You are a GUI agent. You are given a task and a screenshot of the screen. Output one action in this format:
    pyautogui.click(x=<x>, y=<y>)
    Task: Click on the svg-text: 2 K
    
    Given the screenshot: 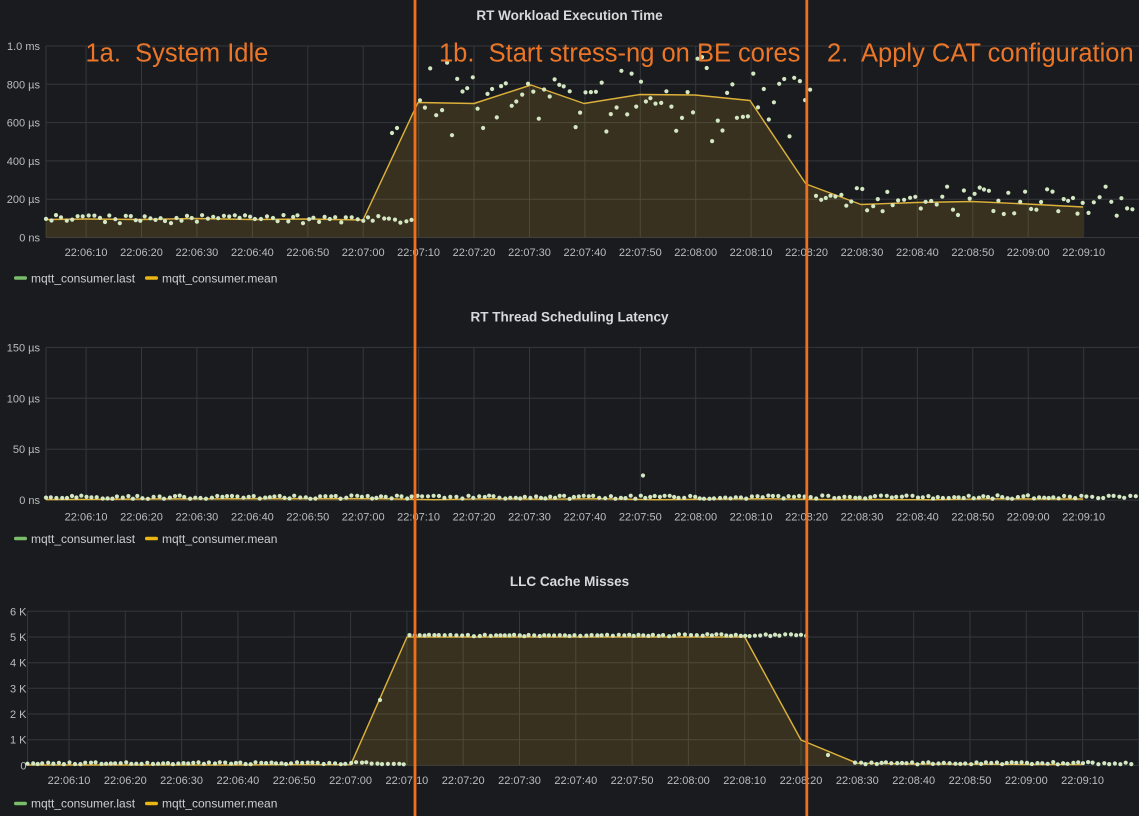 What is the action you would take?
    pyautogui.click(x=18, y=715)
    